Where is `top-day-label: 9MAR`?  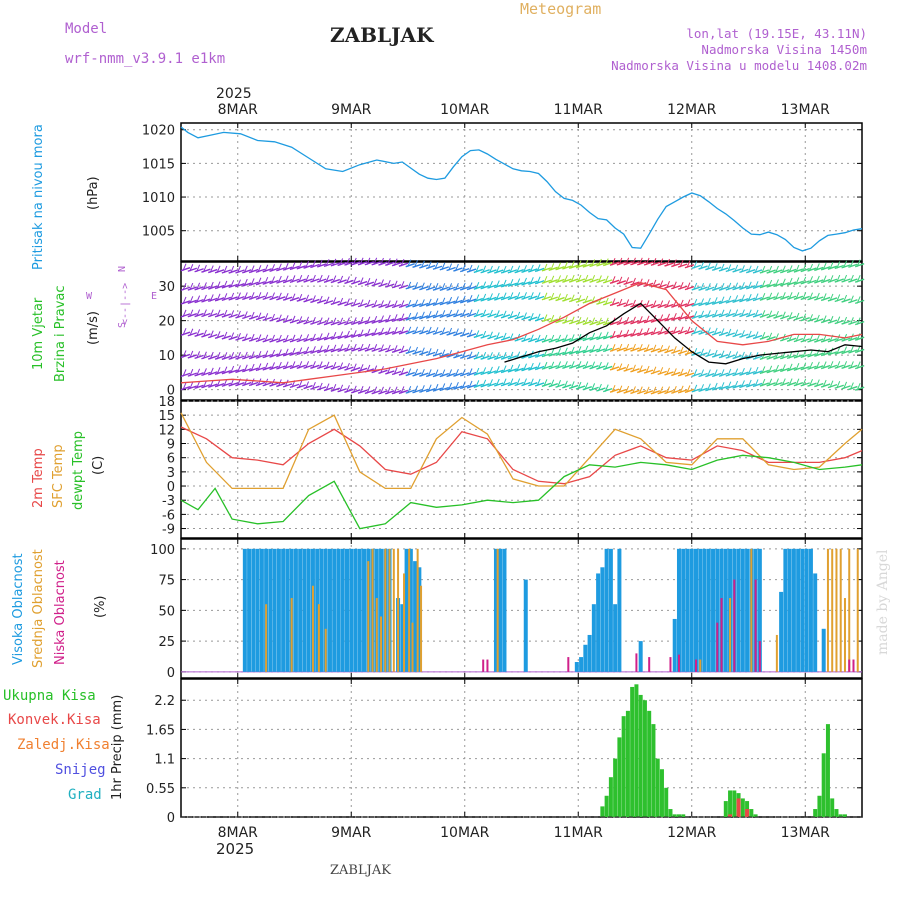 top-day-label: 9MAR is located at coordinates (351, 110).